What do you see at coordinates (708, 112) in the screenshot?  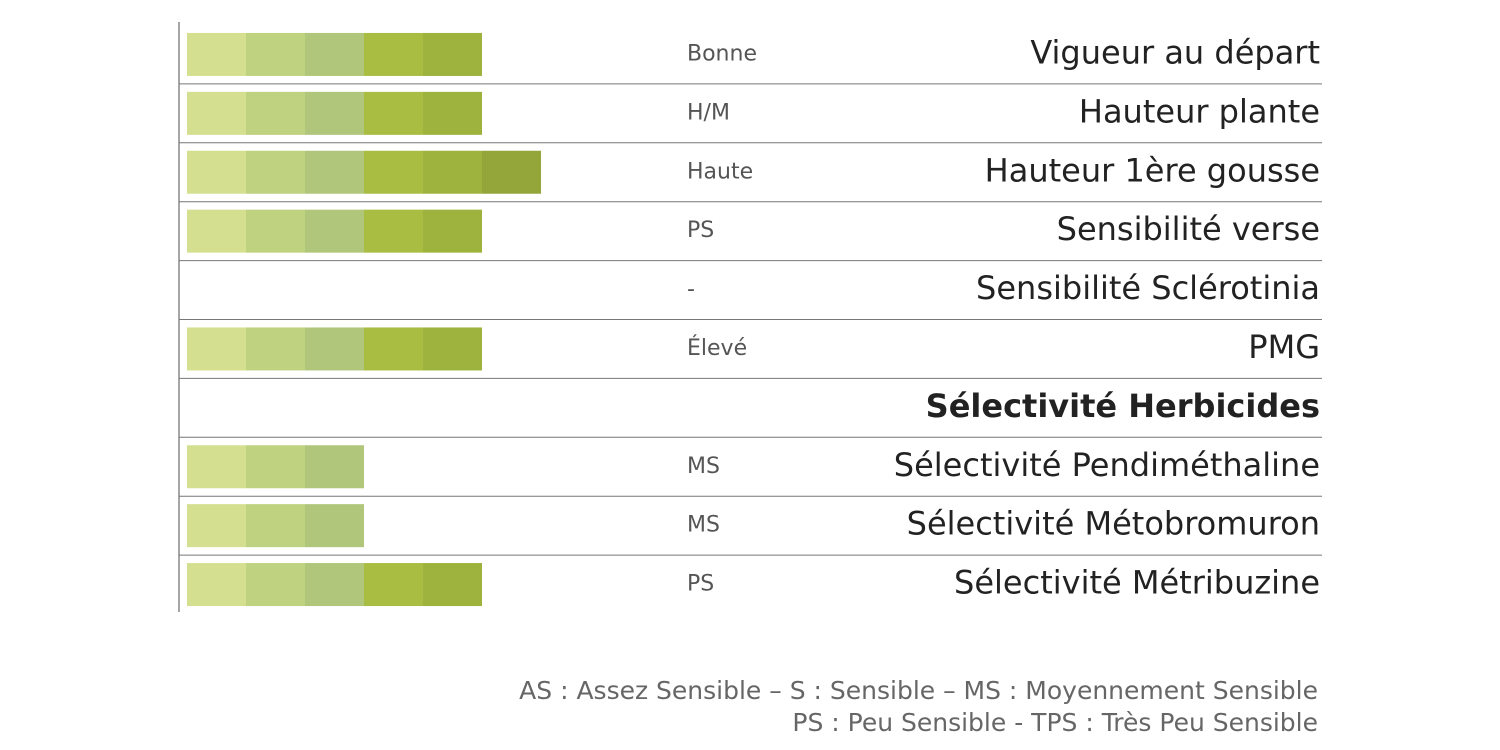 I see `rating-label: H/M` at bounding box center [708, 112].